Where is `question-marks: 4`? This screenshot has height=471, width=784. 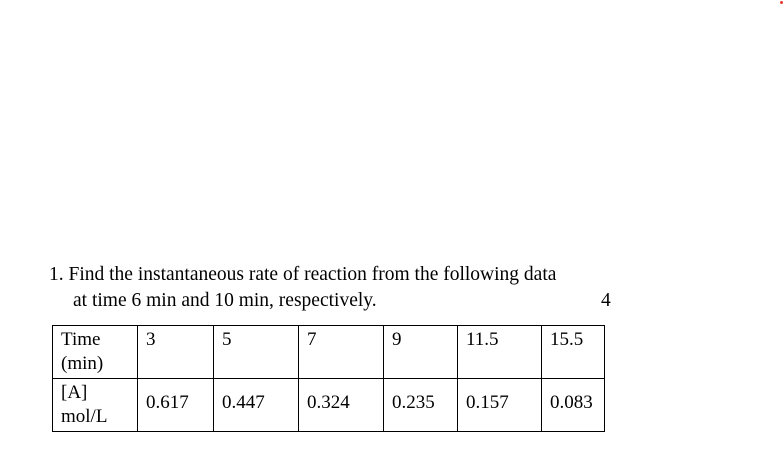
question-marks: 4 is located at coordinates (606, 300).